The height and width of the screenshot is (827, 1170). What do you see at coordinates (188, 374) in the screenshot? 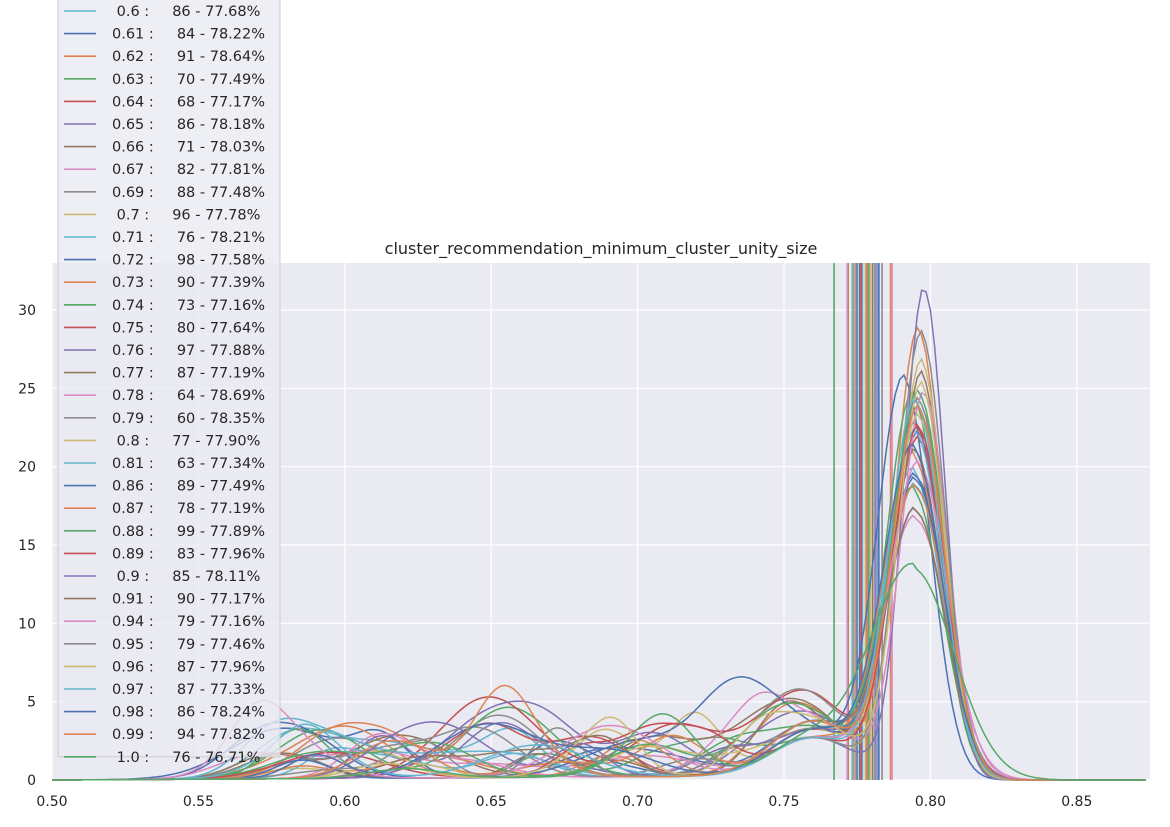
I see `legend-entry: 0.77 : 87 - 77.19%` at bounding box center [188, 374].